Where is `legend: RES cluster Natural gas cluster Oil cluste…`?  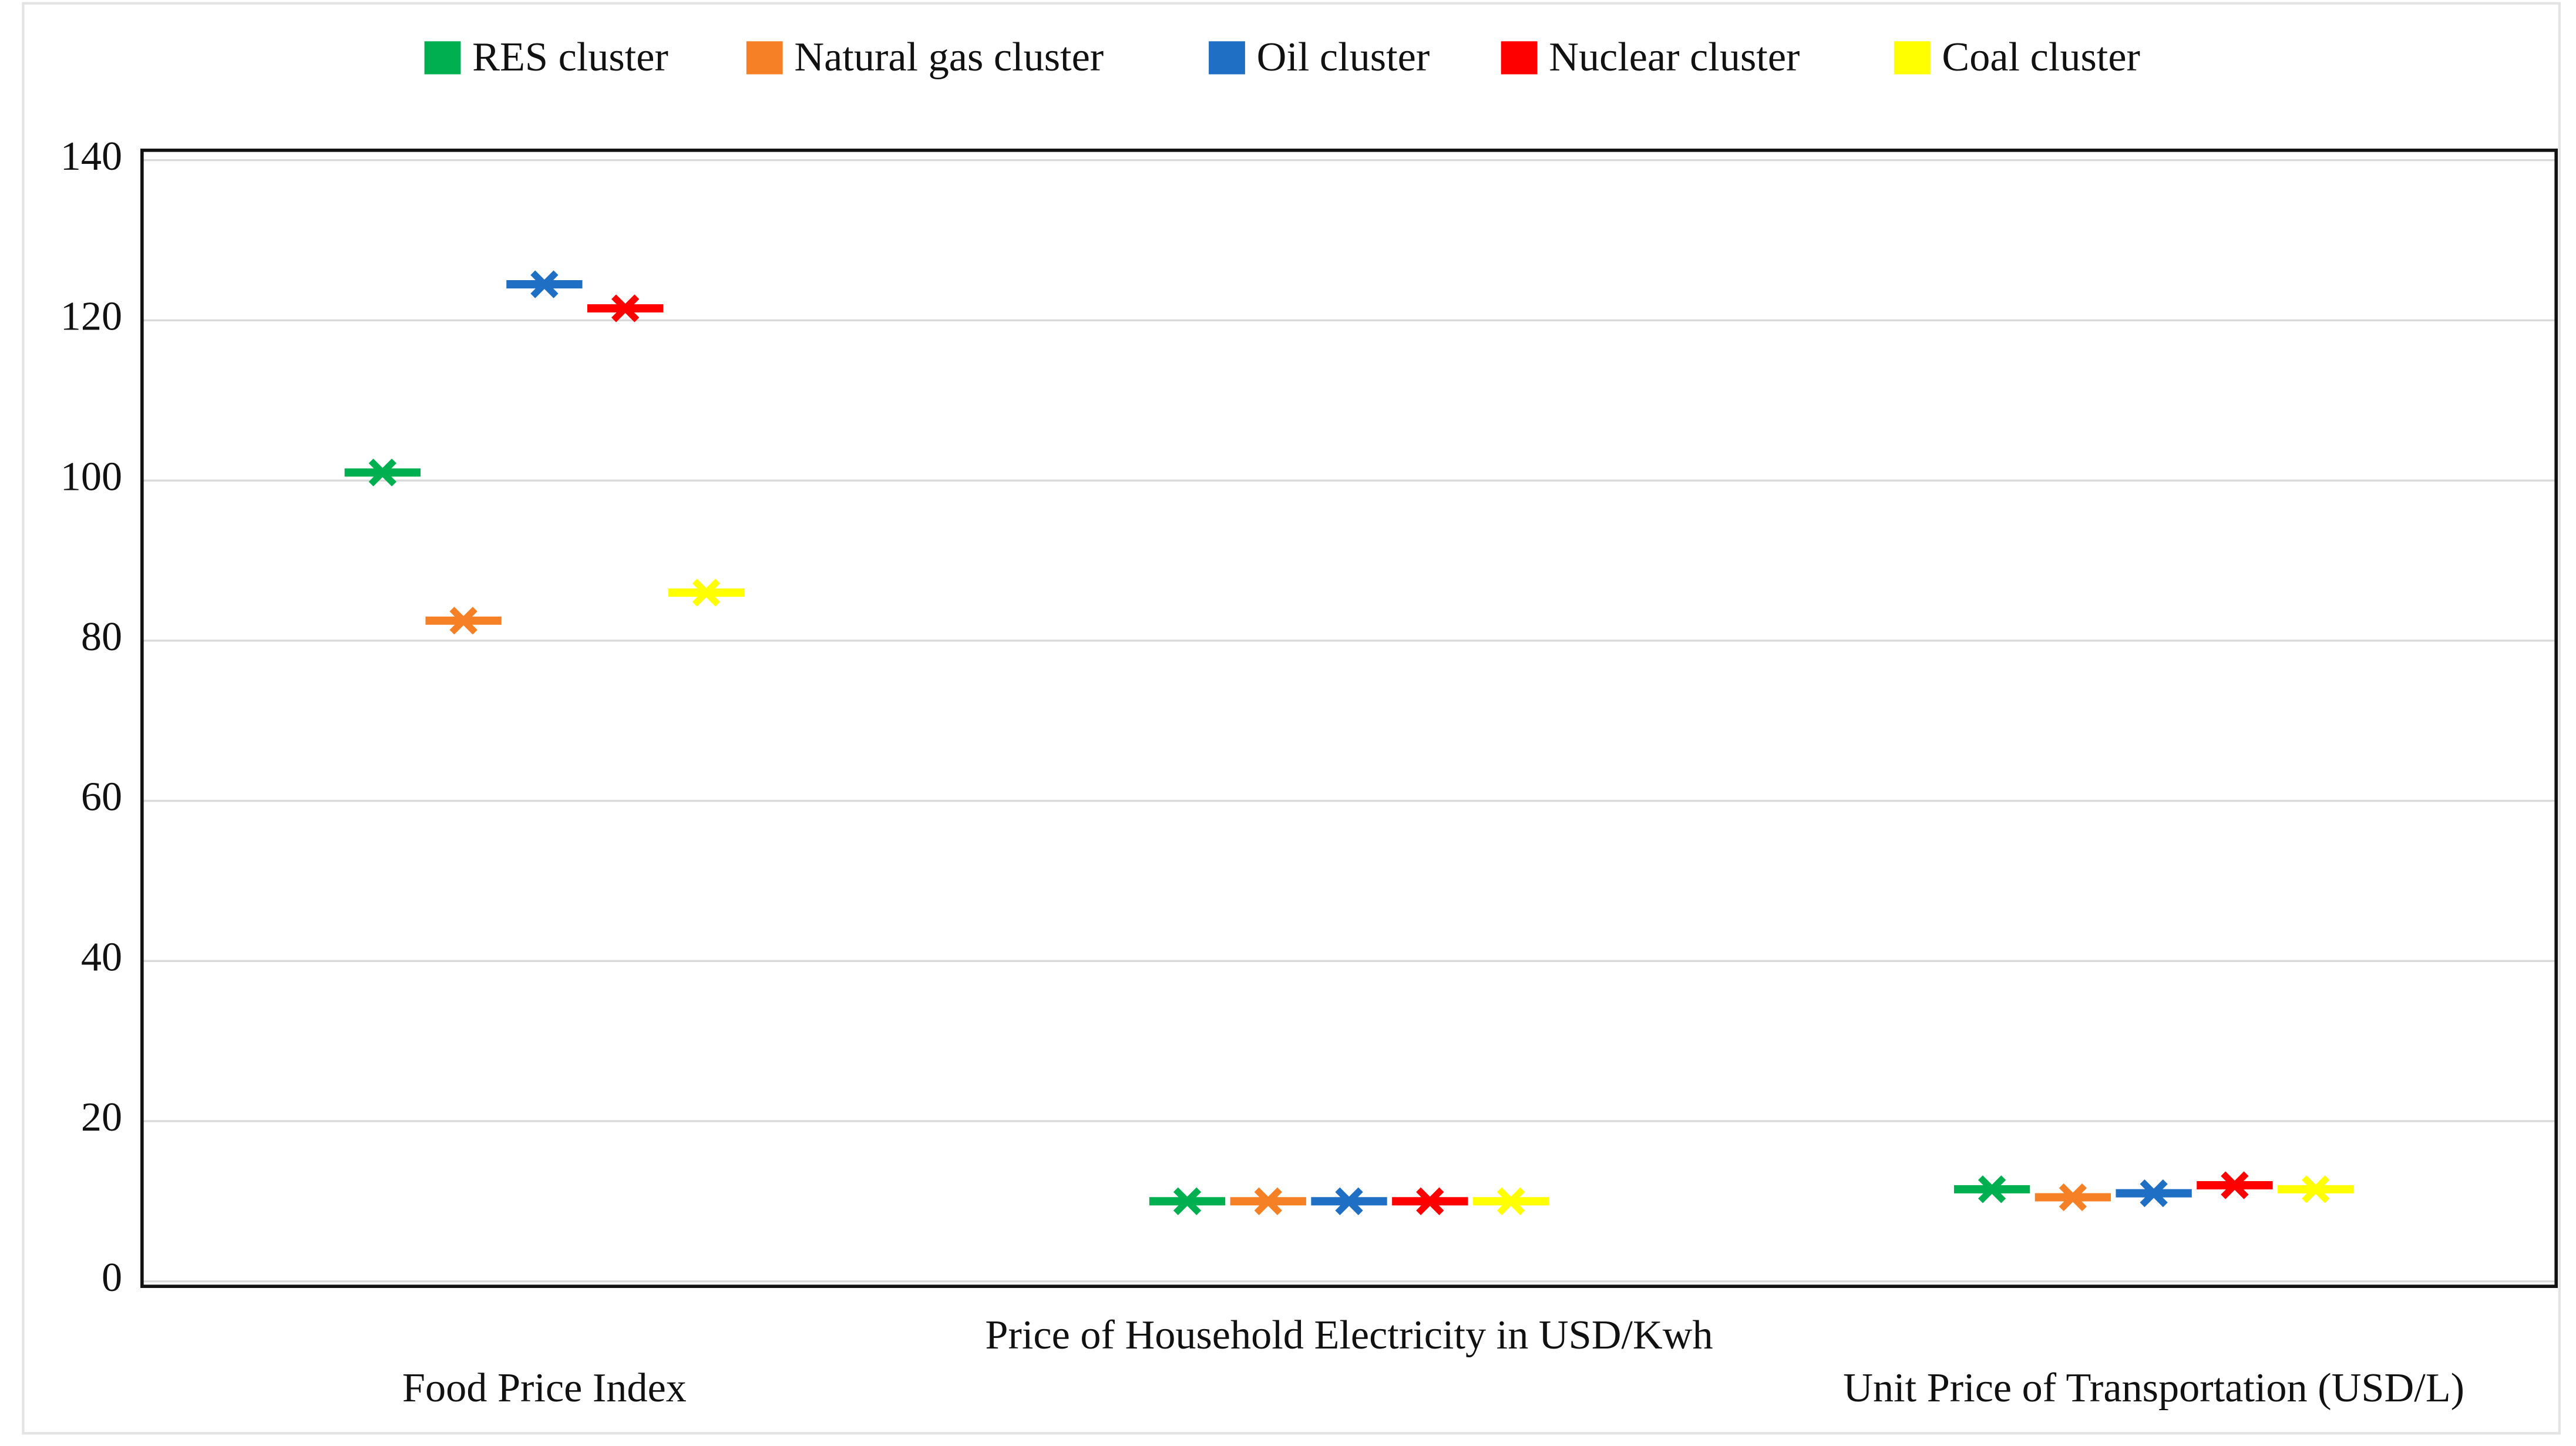
legend: RES cluster Natural gas cluster Oil cluste… is located at coordinates (1282, 57).